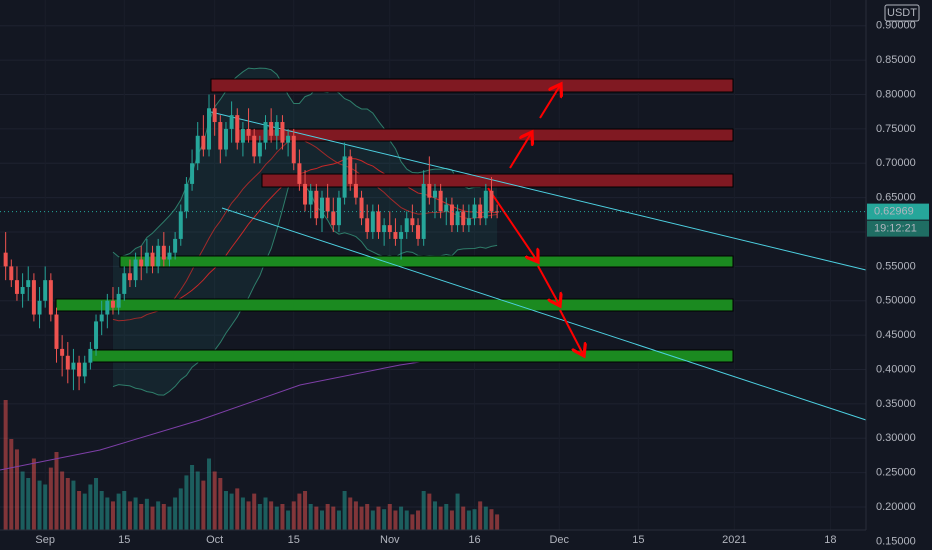  What do you see at coordinates (474, 540) in the screenshot?
I see `x-tick-label: 16` at bounding box center [474, 540].